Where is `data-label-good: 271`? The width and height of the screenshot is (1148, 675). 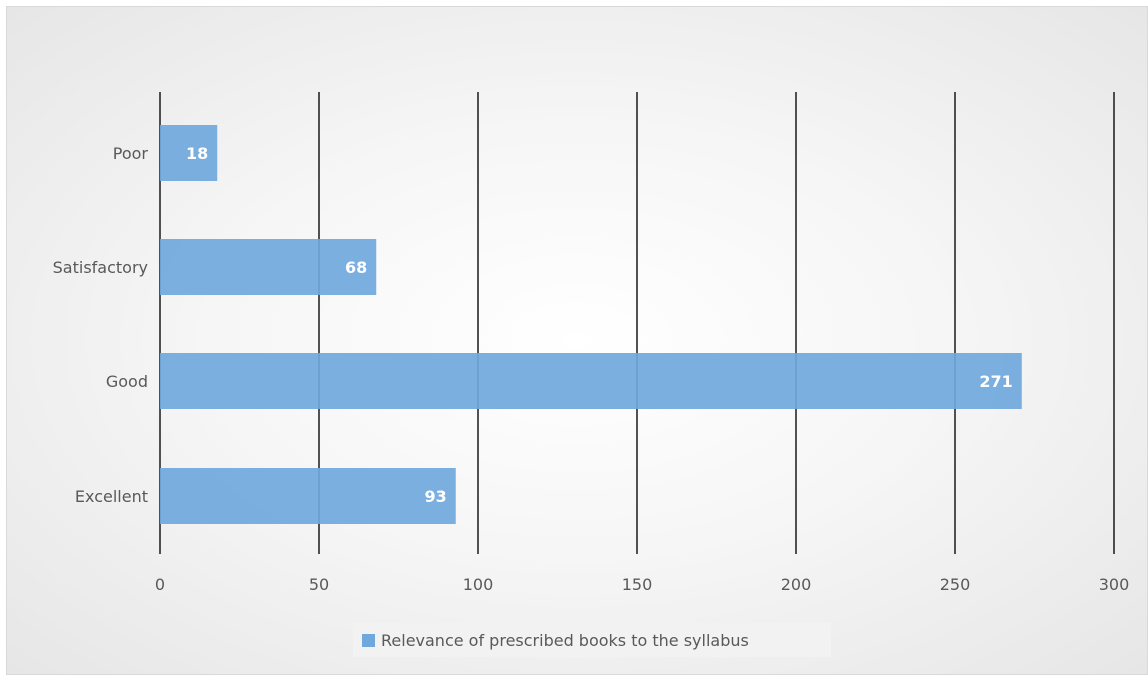 data-label-good: 271 is located at coordinates (995, 381).